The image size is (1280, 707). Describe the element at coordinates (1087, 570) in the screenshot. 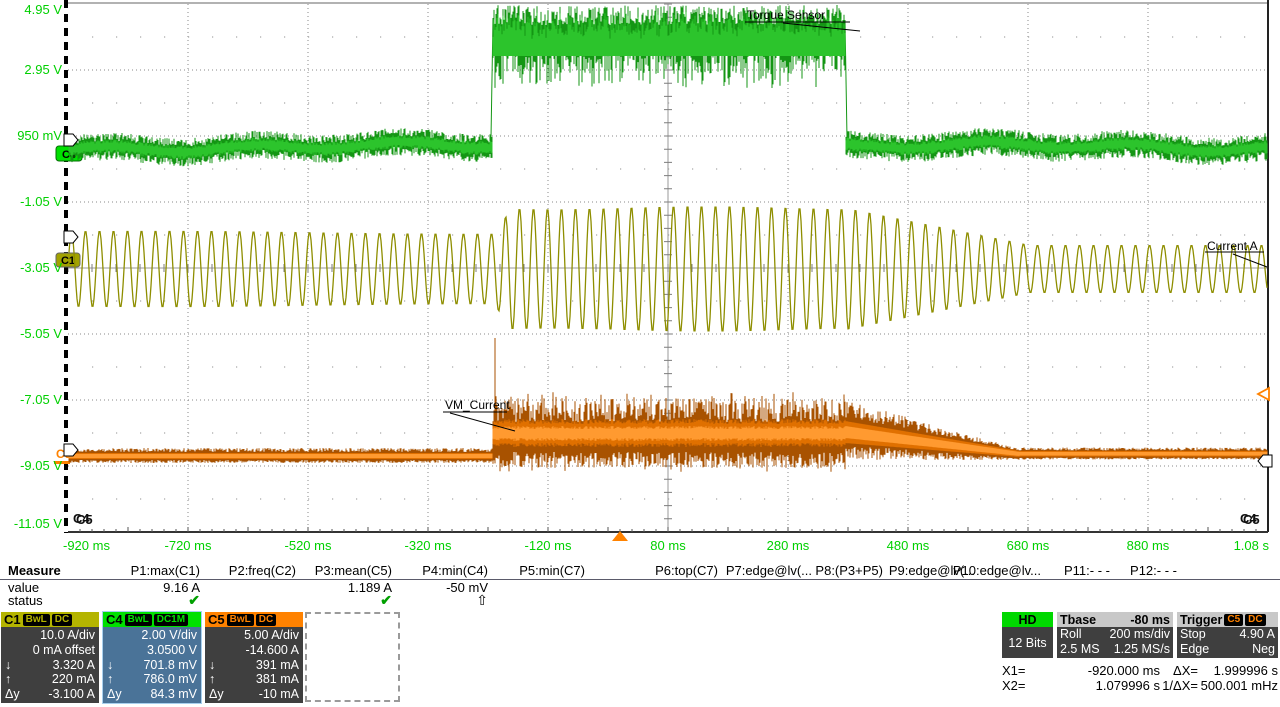

I see `measure-param-header: P11:- - -` at that location.